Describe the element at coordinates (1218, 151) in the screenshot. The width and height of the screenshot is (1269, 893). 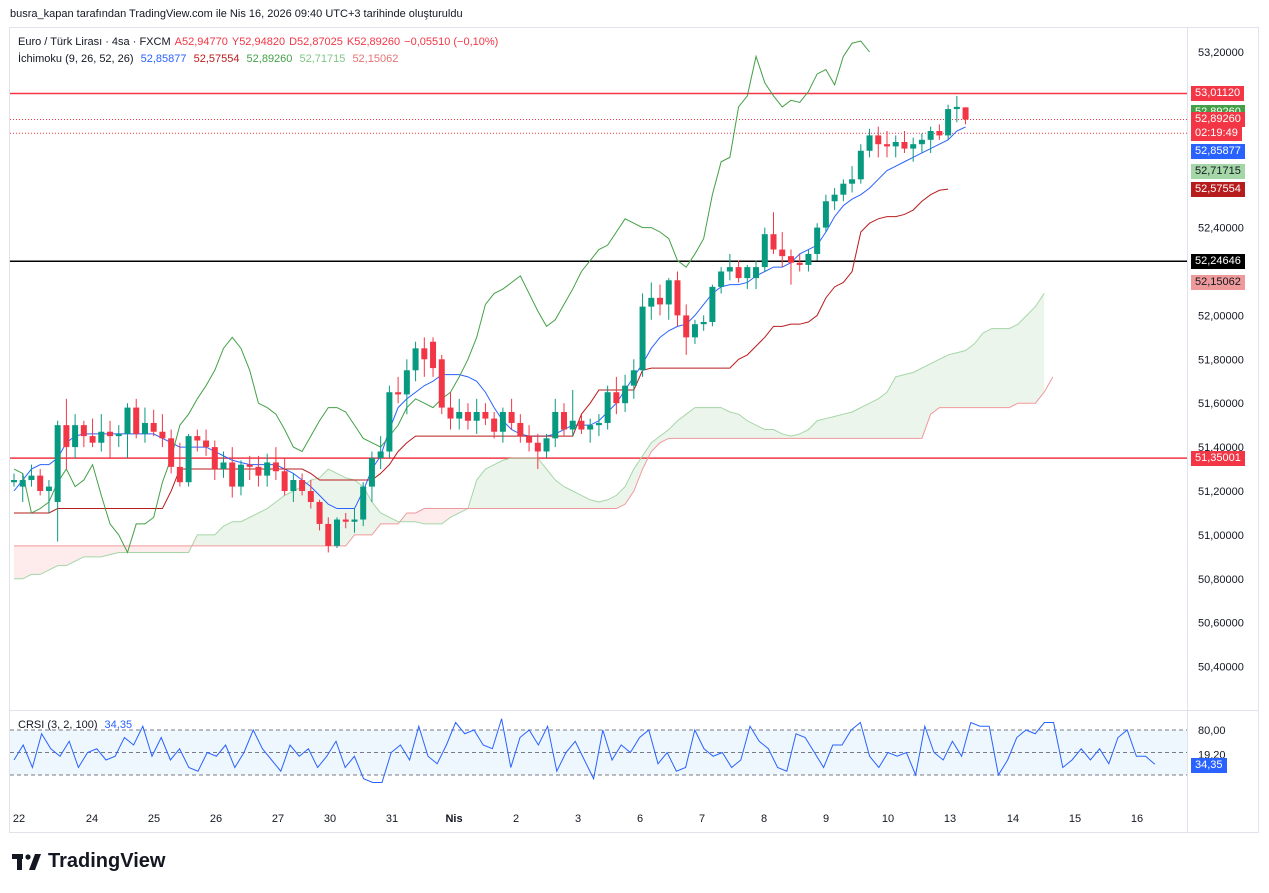
I see `price-label: 52,85877` at that location.